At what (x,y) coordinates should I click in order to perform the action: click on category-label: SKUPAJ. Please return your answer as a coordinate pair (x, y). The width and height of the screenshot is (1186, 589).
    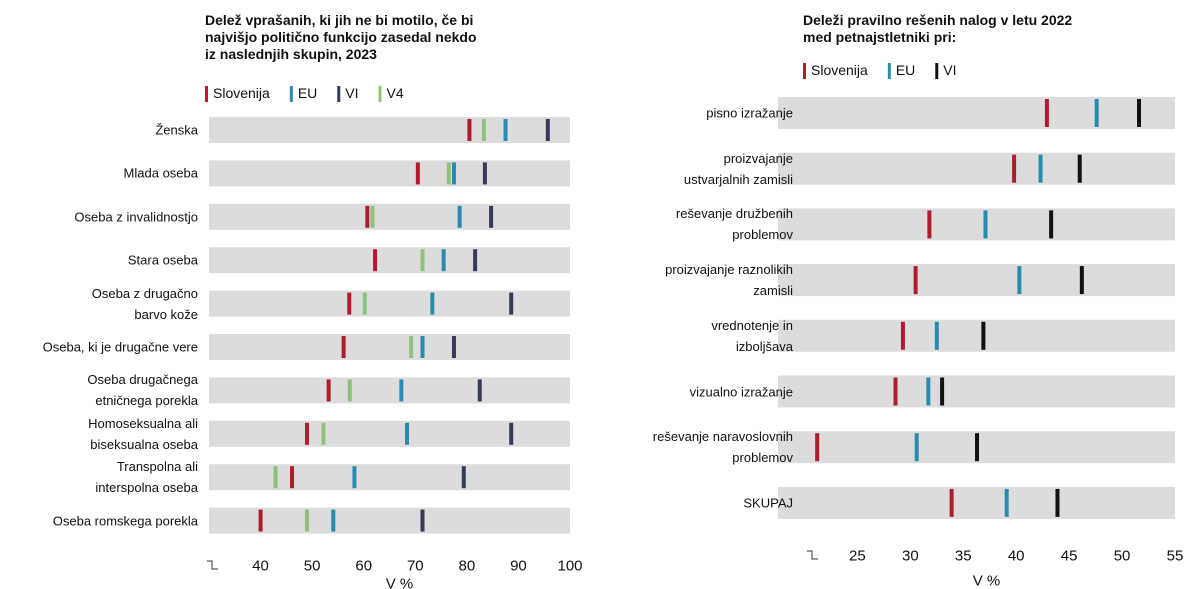
    Looking at the image, I should click on (768, 503).